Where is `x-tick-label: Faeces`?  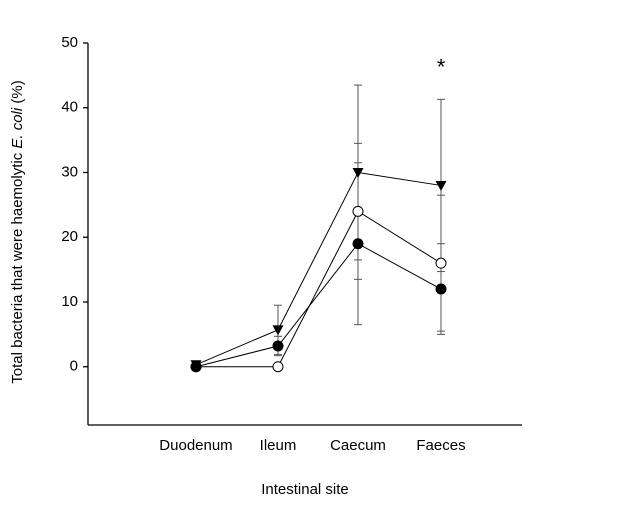 x-tick-label: Faeces is located at coordinates (440, 445).